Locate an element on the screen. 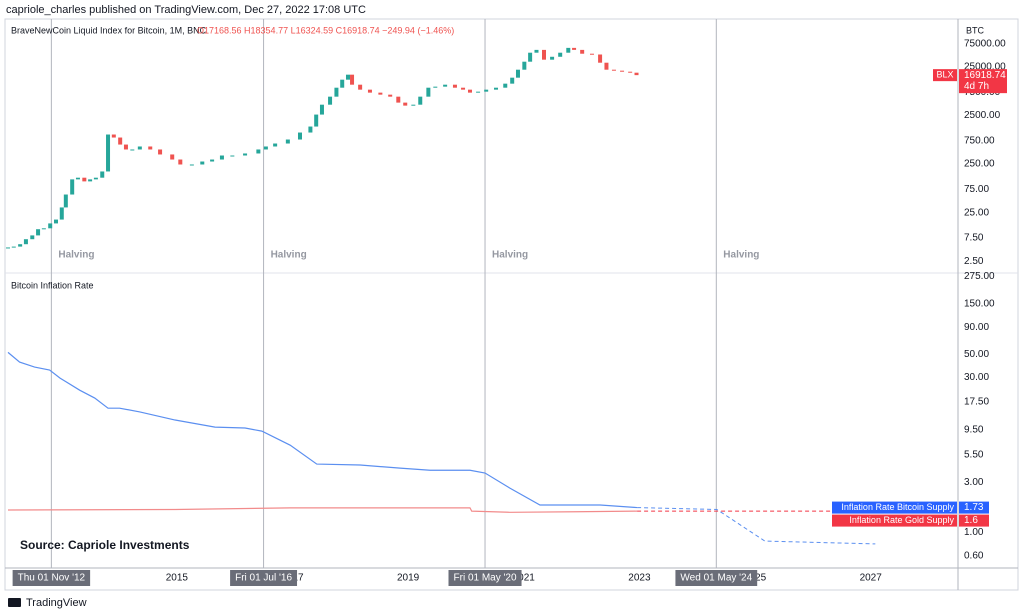 This screenshot has width=1024, height=616. projection-line is located at coordinates (756, 526).